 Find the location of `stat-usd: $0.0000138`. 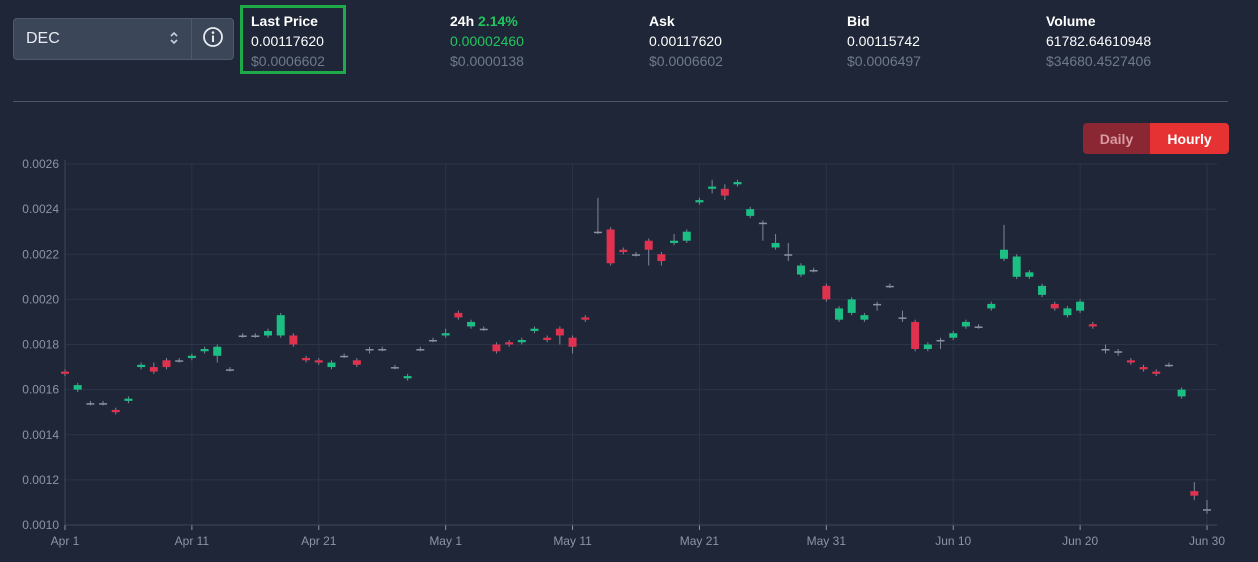

stat-usd: $0.0000138 is located at coordinates (487, 61).